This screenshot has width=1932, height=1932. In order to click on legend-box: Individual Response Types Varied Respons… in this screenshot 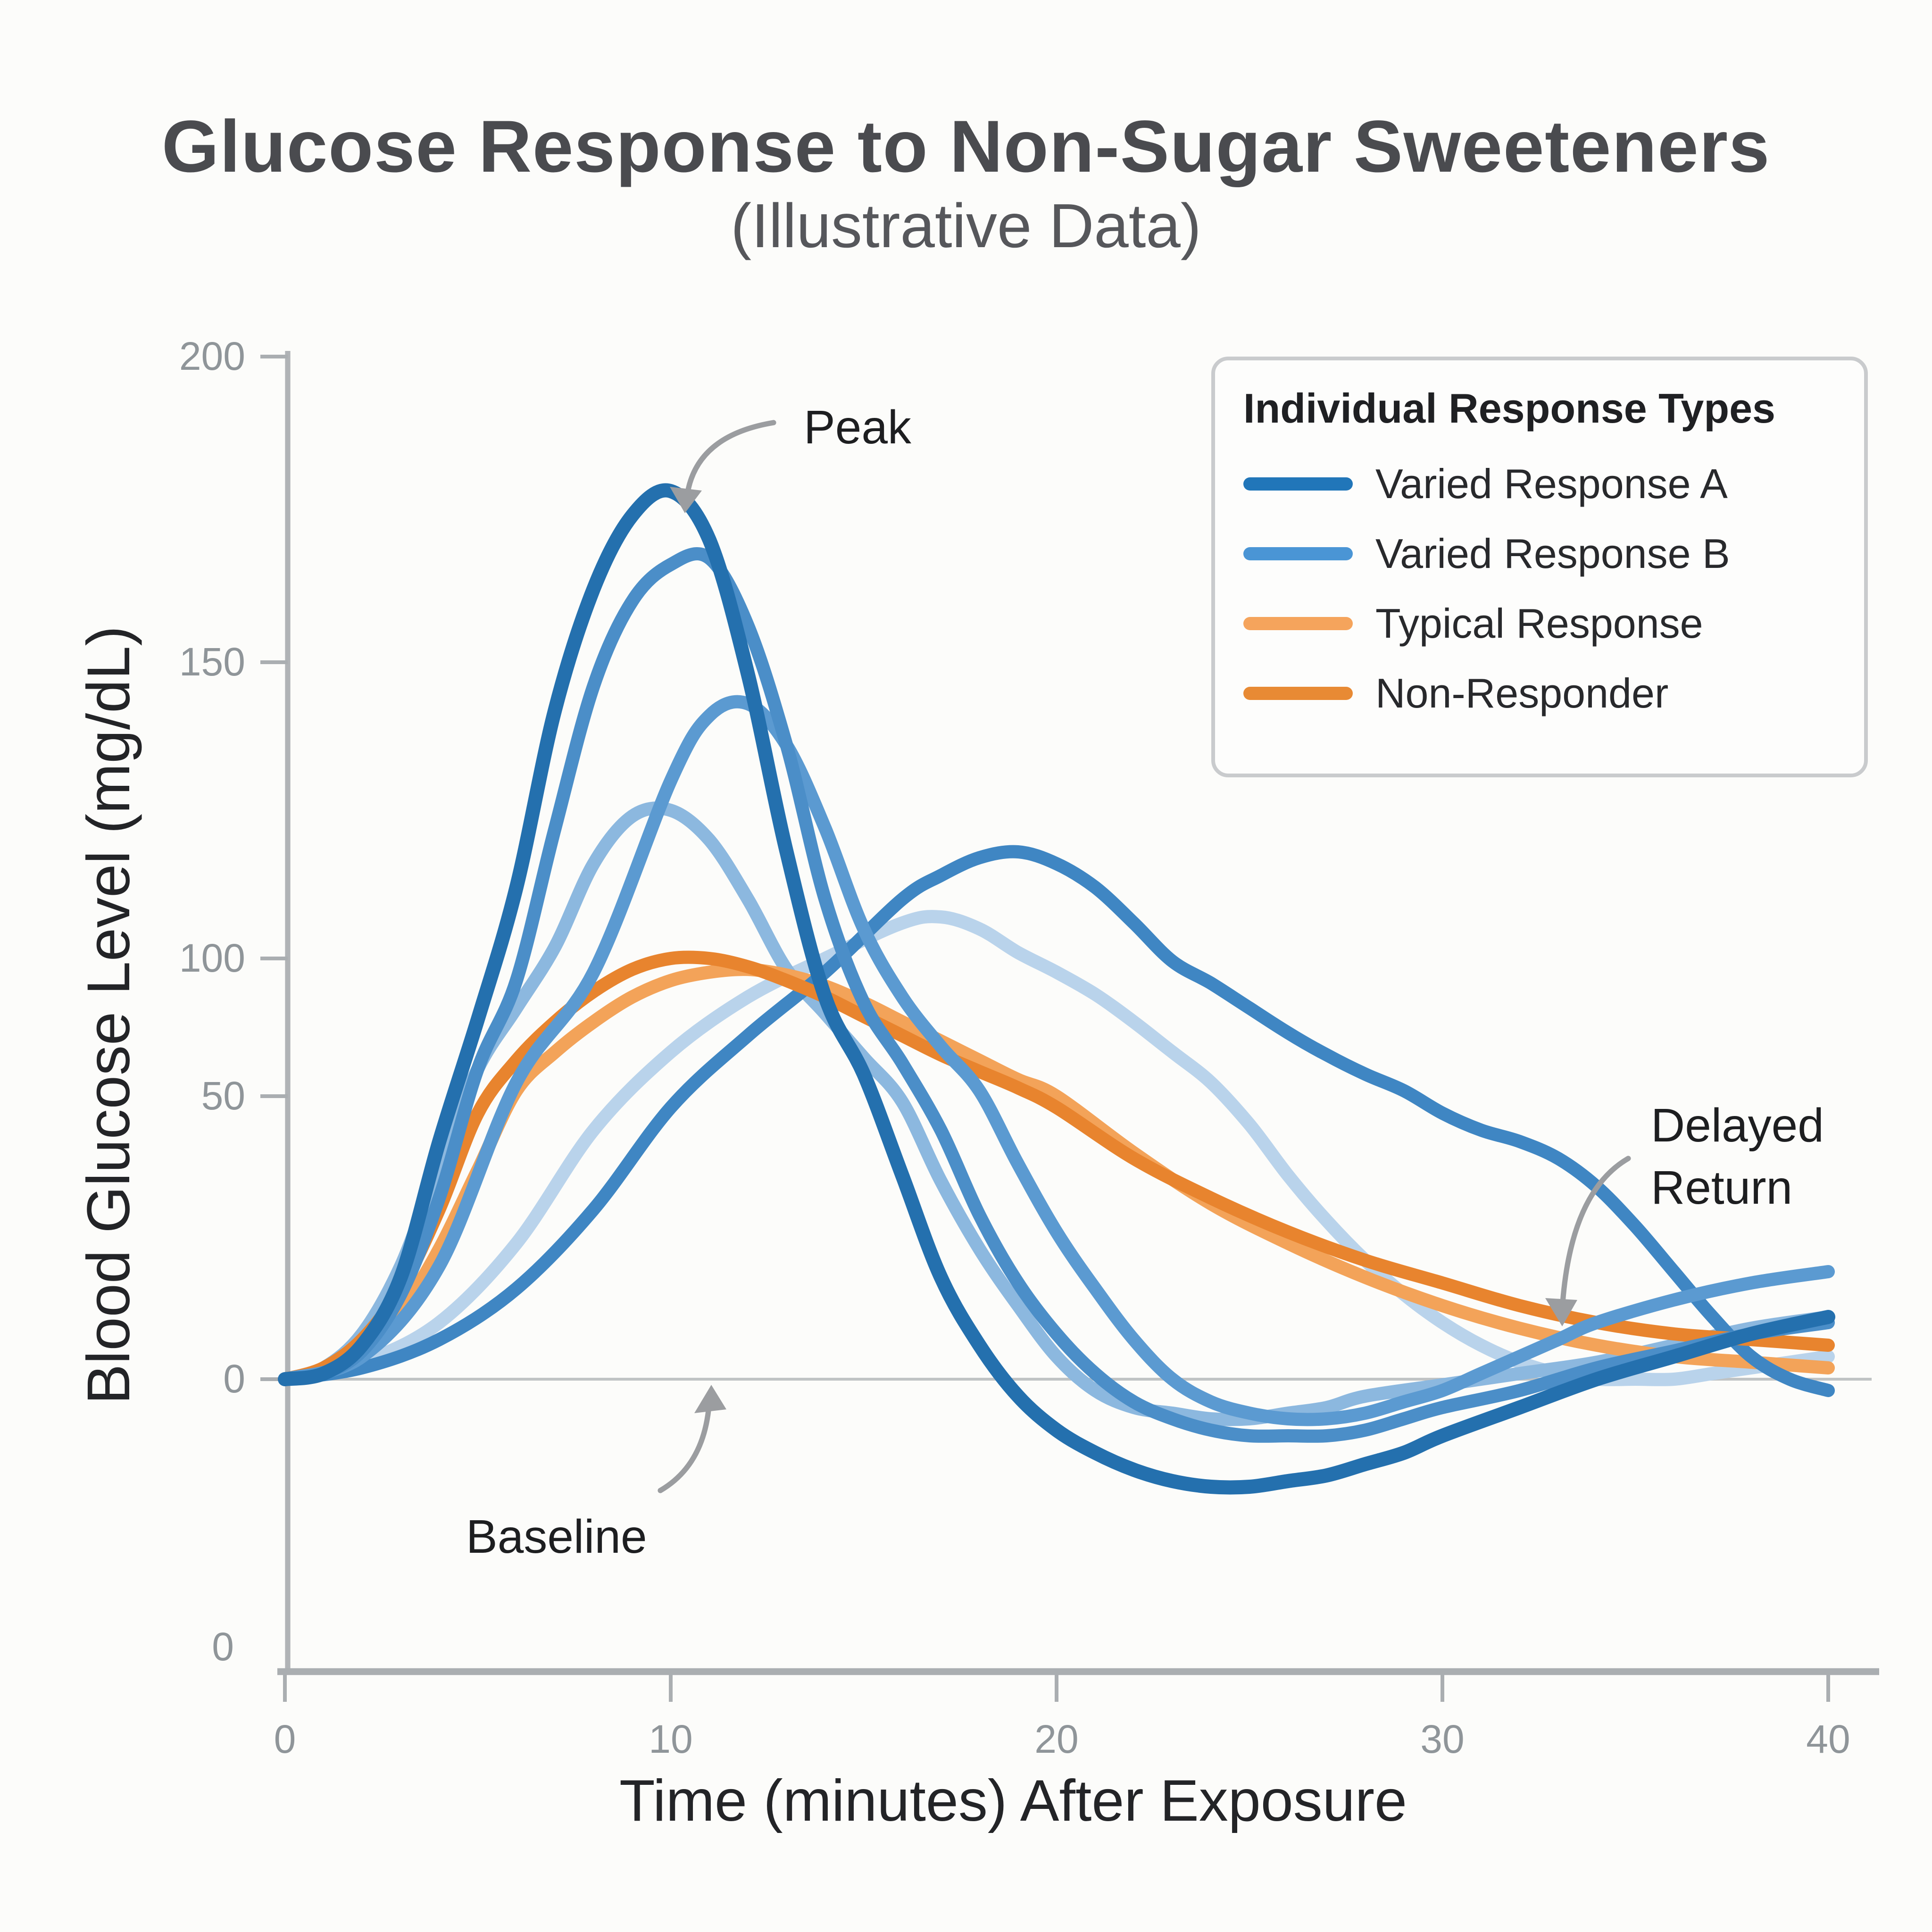, I will do `click(1540, 567)`.